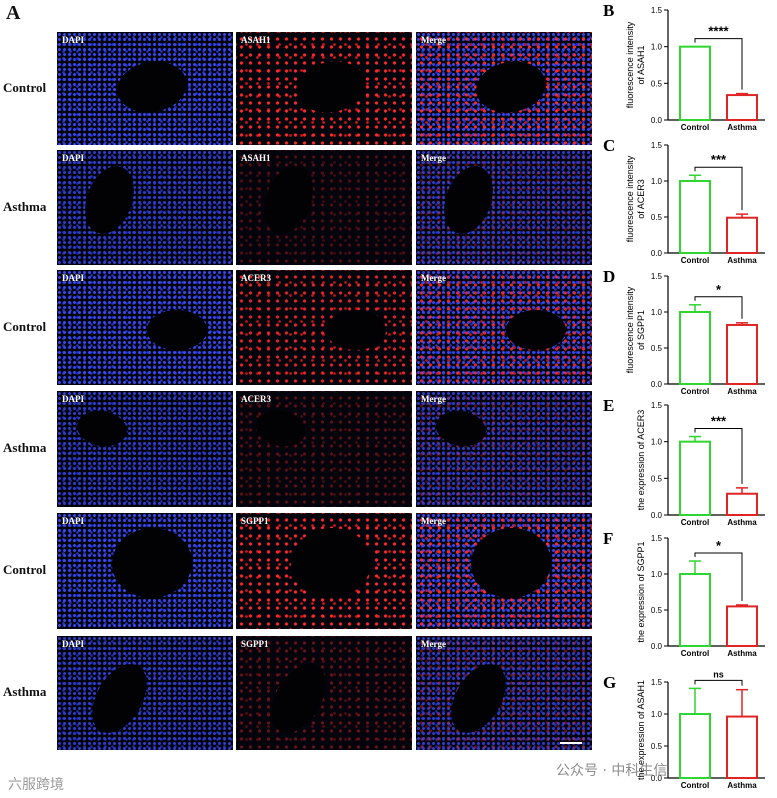  What do you see at coordinates (641, 730) in the screenshot?
I see `y-axis-label: the expression of ASAH1` at bounding box center [641, 730].